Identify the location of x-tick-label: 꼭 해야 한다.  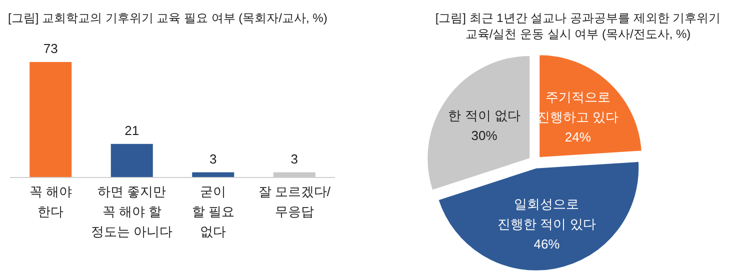
(50, 201).